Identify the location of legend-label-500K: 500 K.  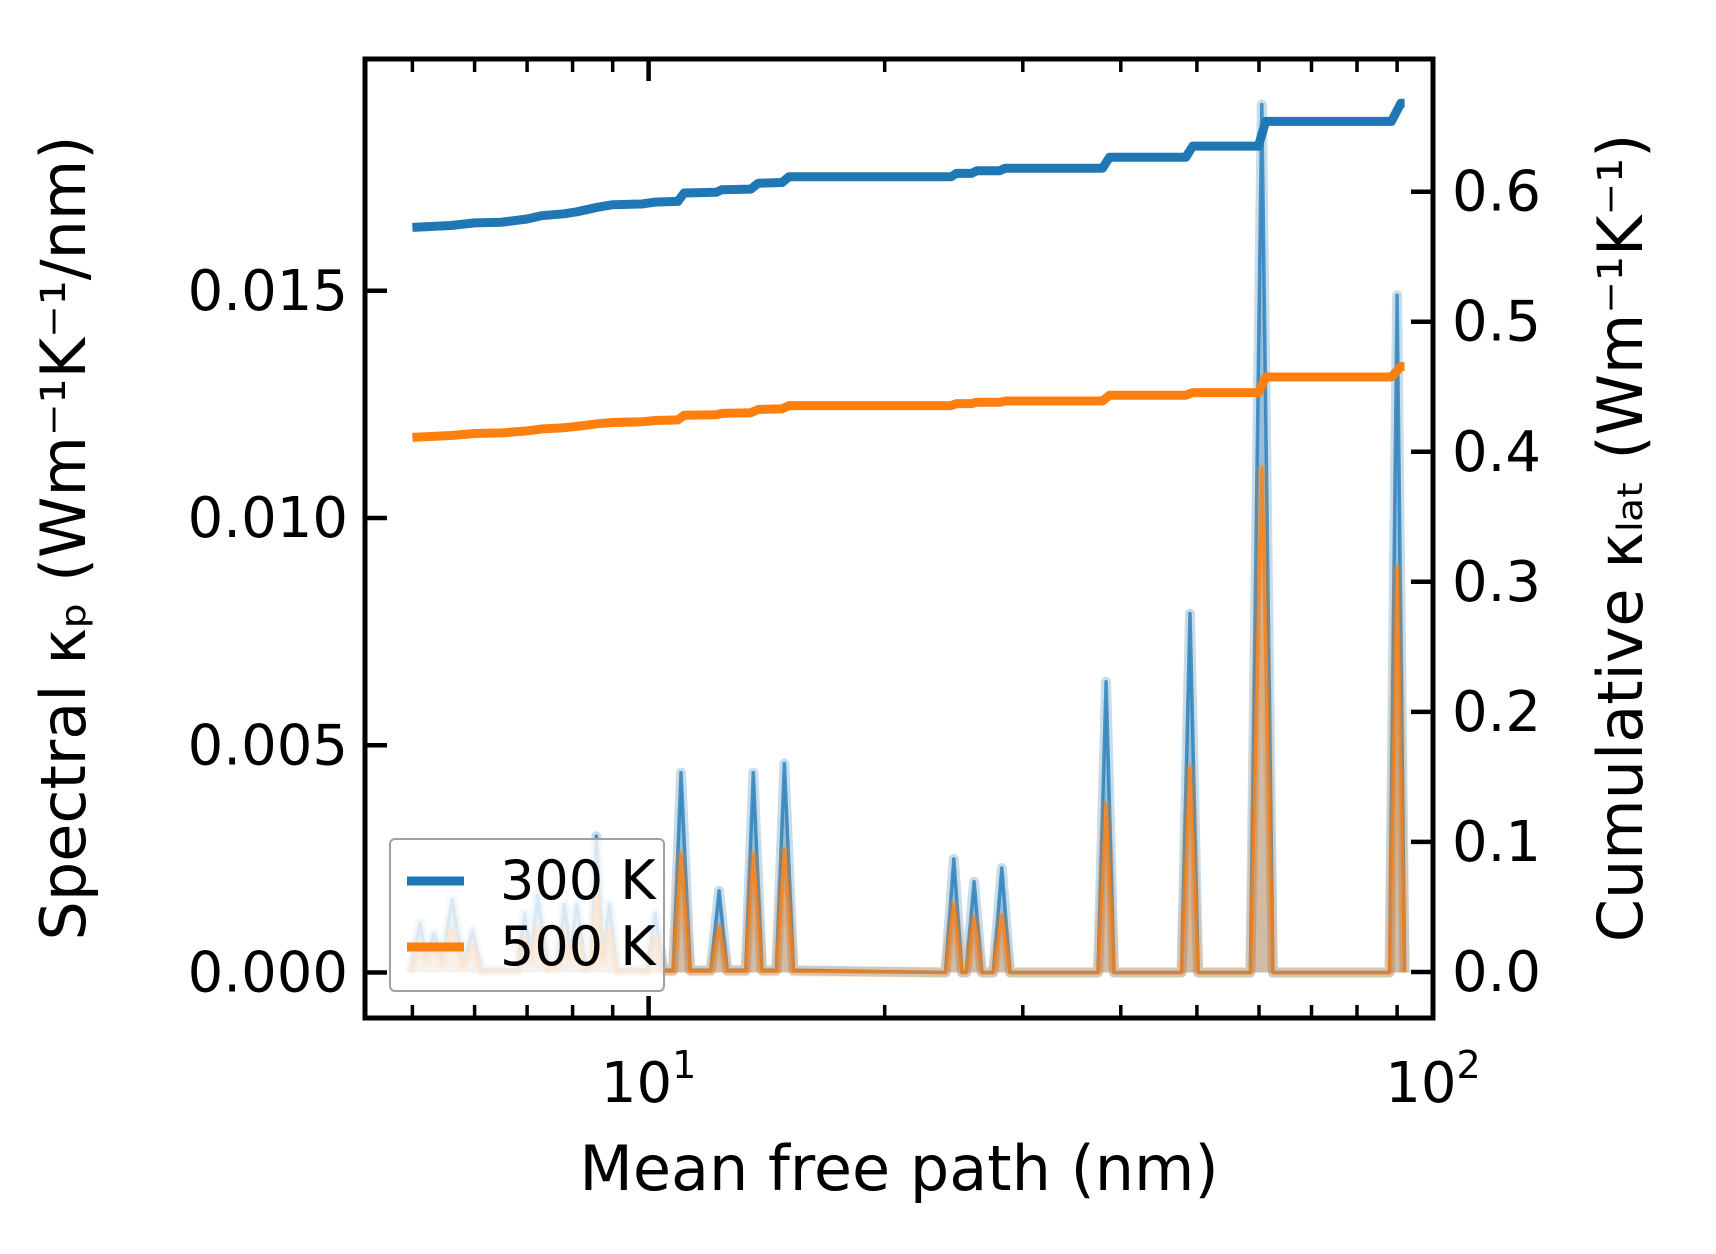
(578, 946).